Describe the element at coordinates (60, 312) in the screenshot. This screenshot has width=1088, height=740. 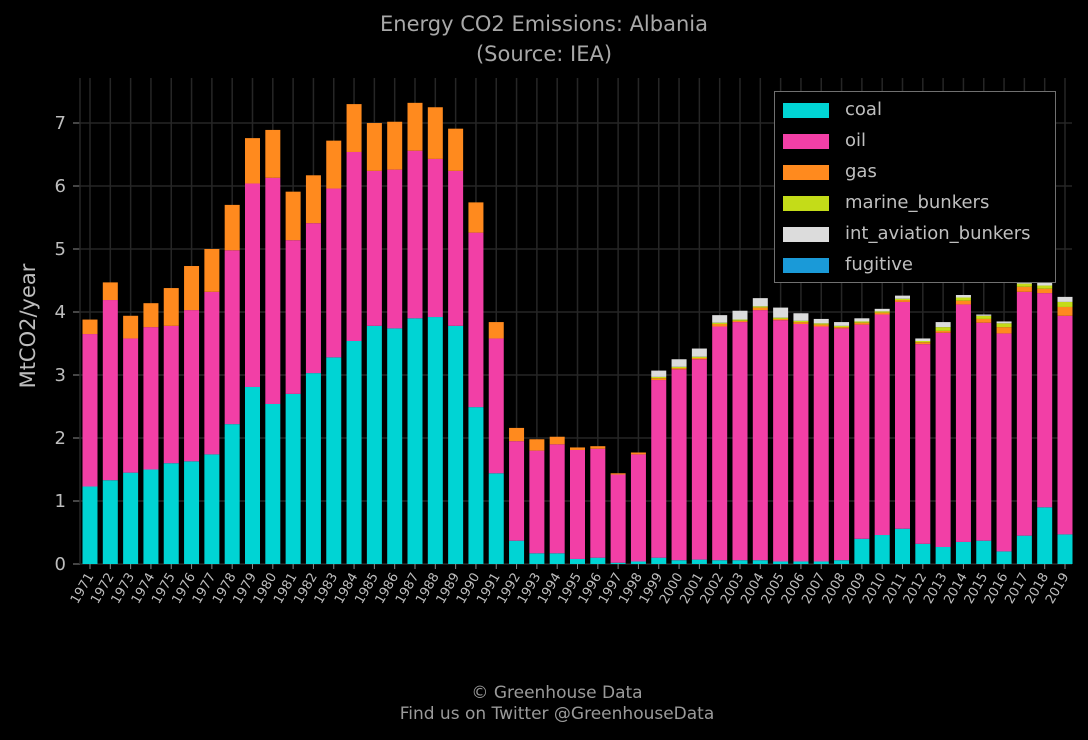
I see `y-tick-label: 4` at that location.